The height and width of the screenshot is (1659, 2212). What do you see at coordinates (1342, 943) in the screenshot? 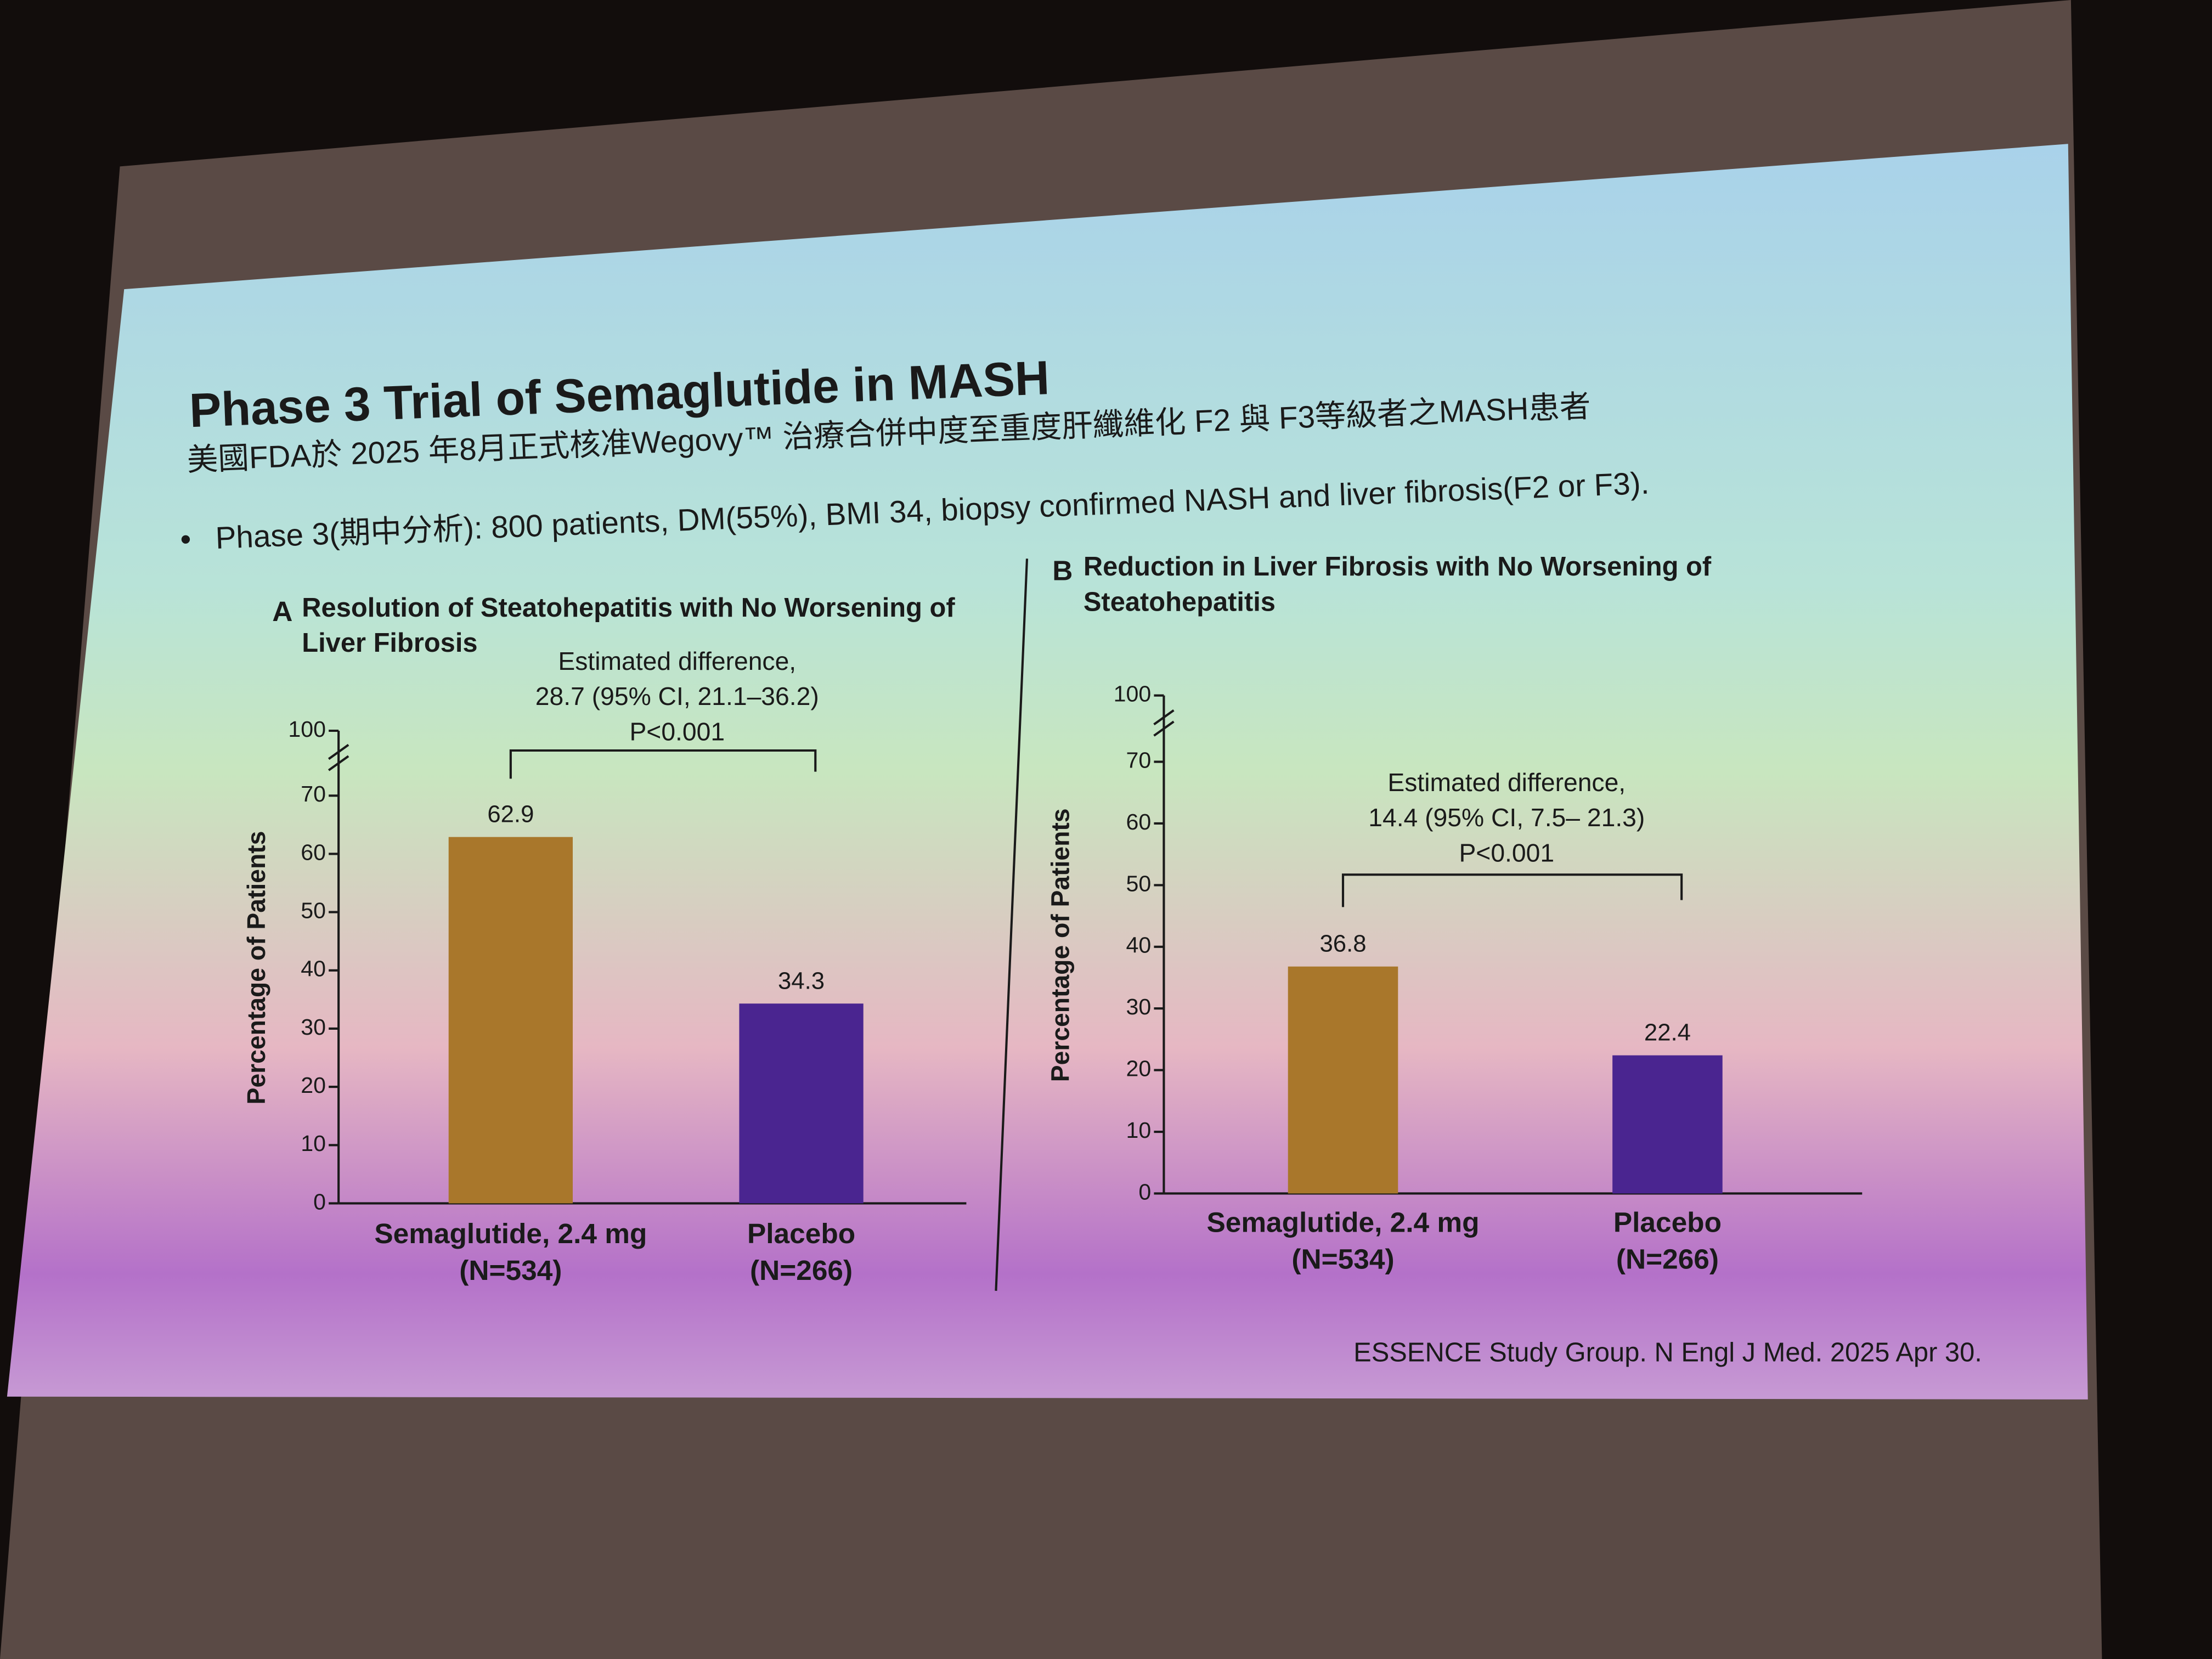
I see `value-label: 36.8` at bounding box center [1342, 943].